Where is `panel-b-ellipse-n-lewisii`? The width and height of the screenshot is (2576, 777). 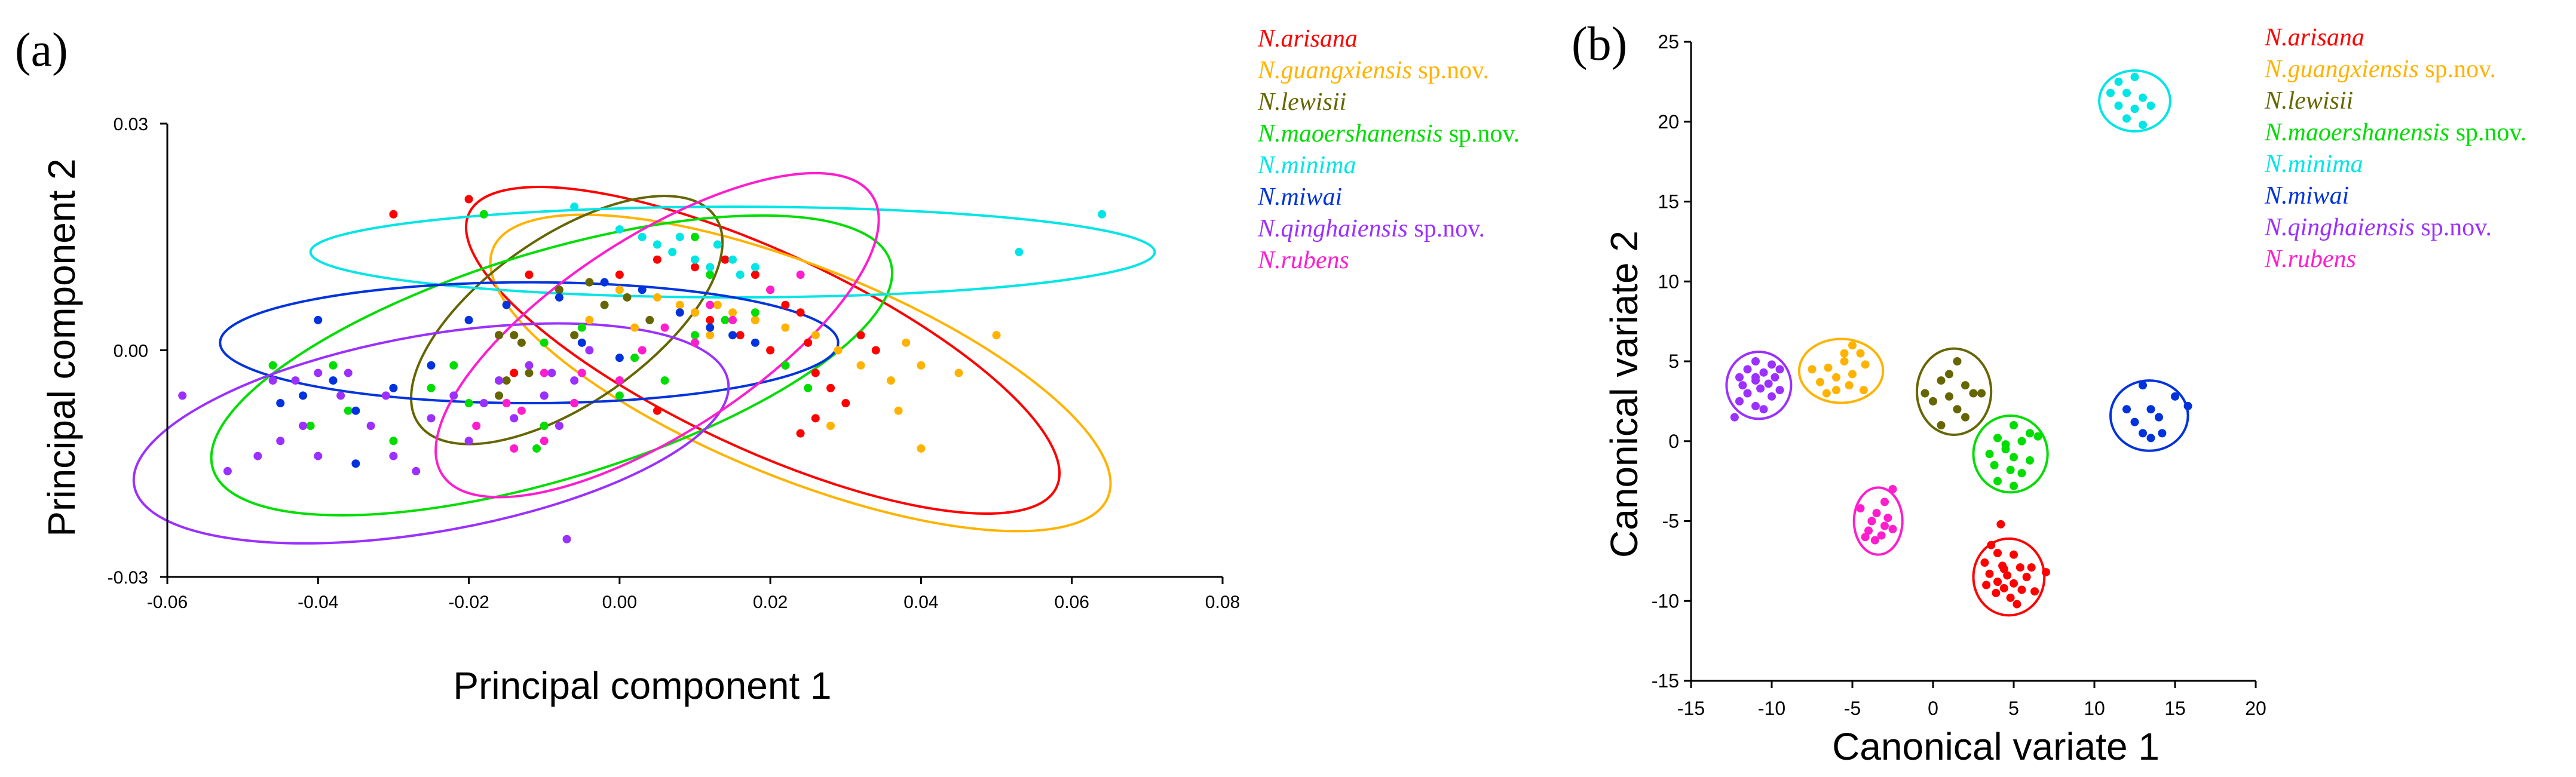 panel-b-ellipse-n-lewisii is located at coordinates (1955, 392).